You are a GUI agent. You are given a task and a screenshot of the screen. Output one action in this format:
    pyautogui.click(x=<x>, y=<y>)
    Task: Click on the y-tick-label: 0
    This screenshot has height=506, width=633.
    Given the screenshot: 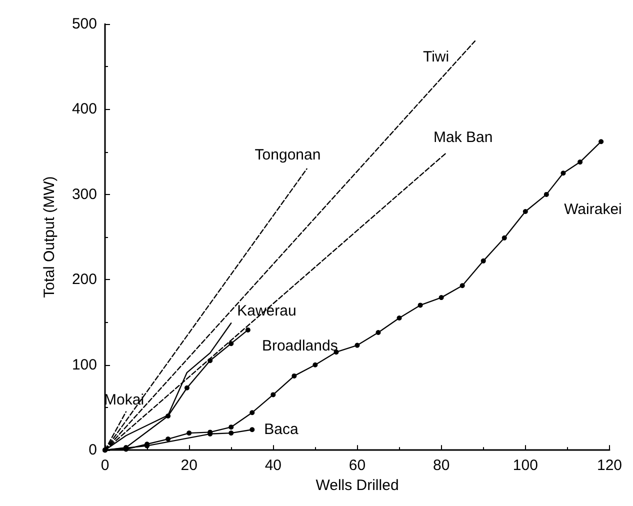 What is the action you would take?
    pyautogui.click(x=92, y=450)
    